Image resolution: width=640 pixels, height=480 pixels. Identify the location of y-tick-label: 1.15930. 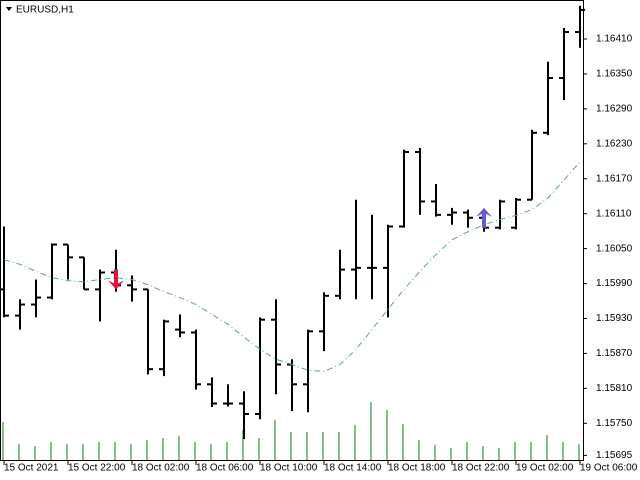
(614, 318).